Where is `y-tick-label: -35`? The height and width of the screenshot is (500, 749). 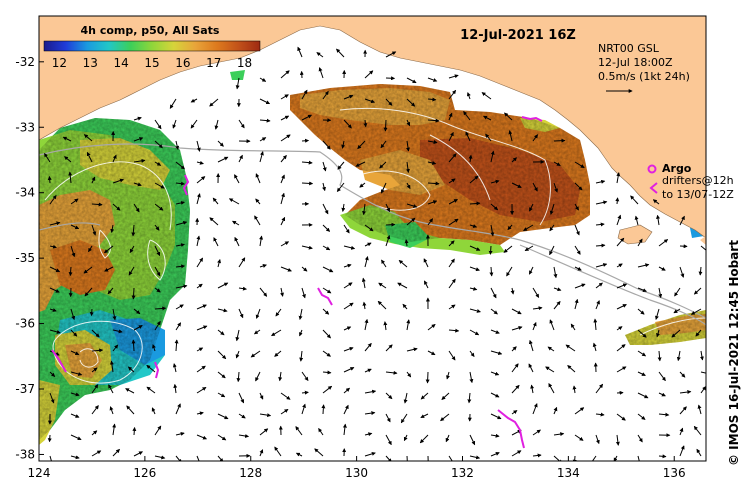 y-tick-label: -35 is located at coordinates (25, 258).